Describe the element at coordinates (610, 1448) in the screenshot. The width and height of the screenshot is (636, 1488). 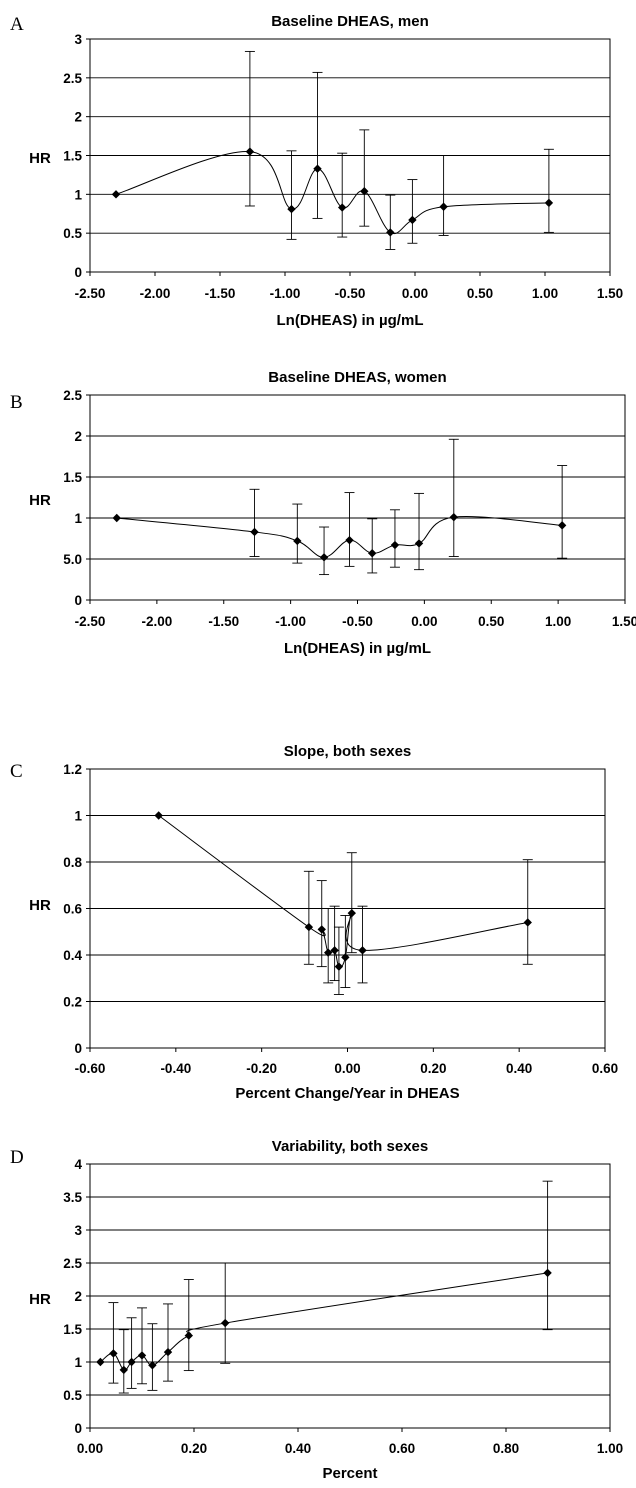
I see `x-tick-label-d-5: 1.00` at that location.